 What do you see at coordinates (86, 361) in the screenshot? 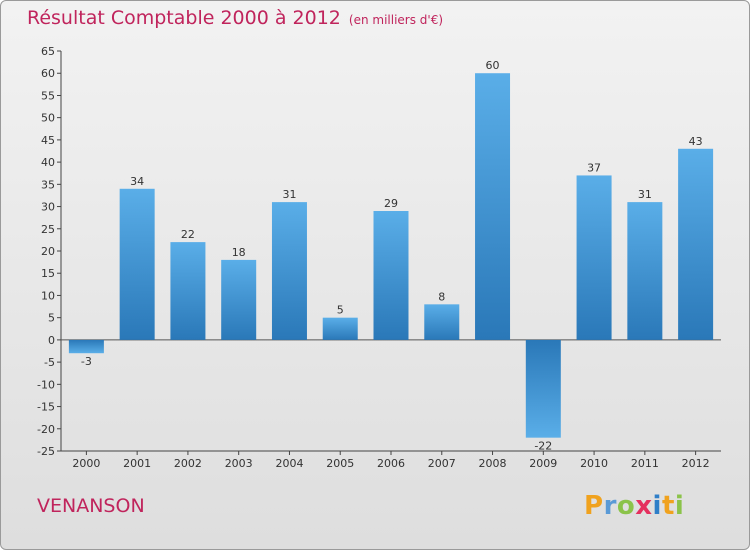
I see `data-label-2000: -3` at bounding box center [86, 361].